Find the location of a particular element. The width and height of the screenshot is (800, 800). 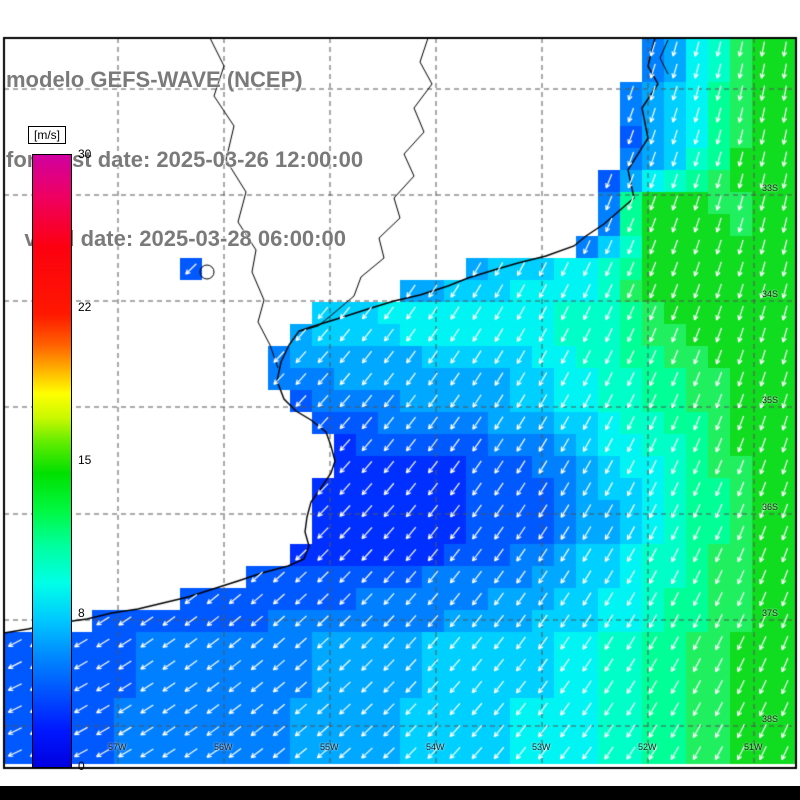

lon-label: 56W is located at coordinates (223, 747).